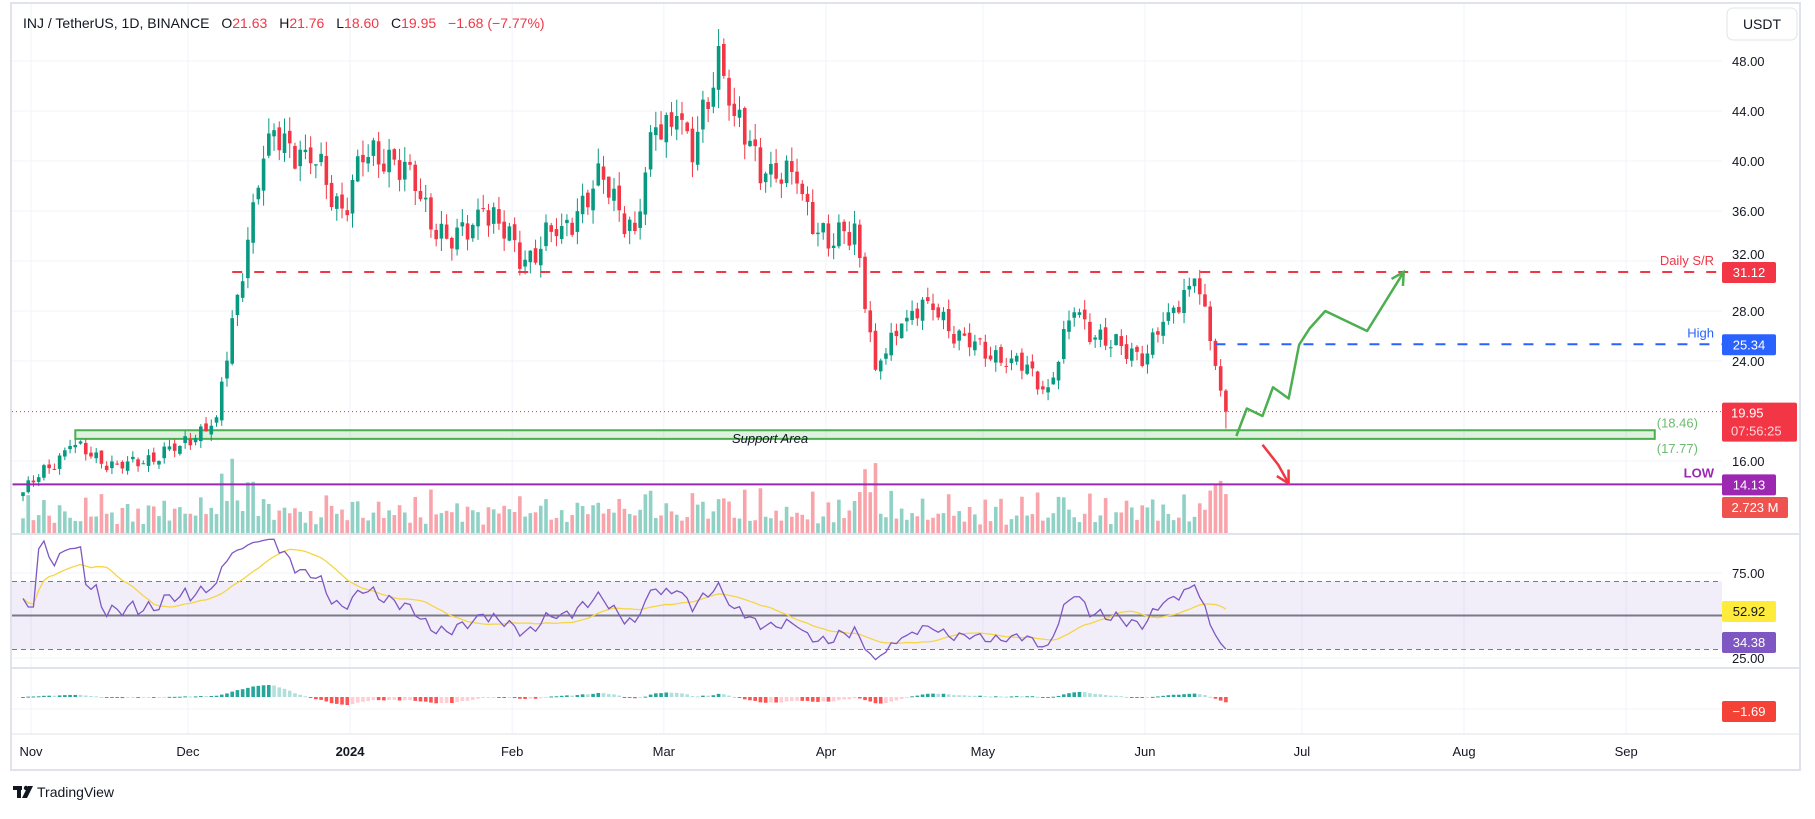  I want to click on projection-up-arrow, so click(1320, 354).